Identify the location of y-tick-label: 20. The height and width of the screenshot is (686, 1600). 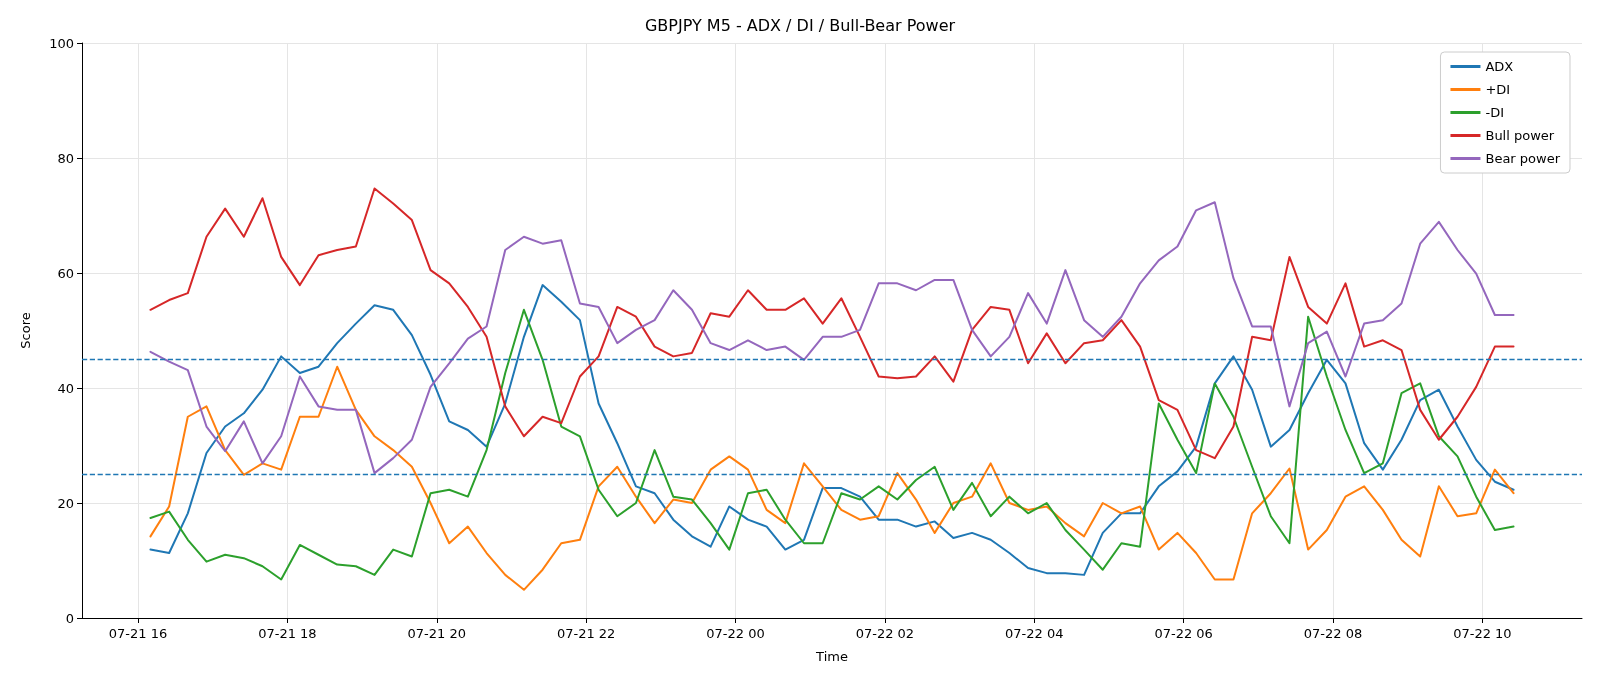
(65, 503).